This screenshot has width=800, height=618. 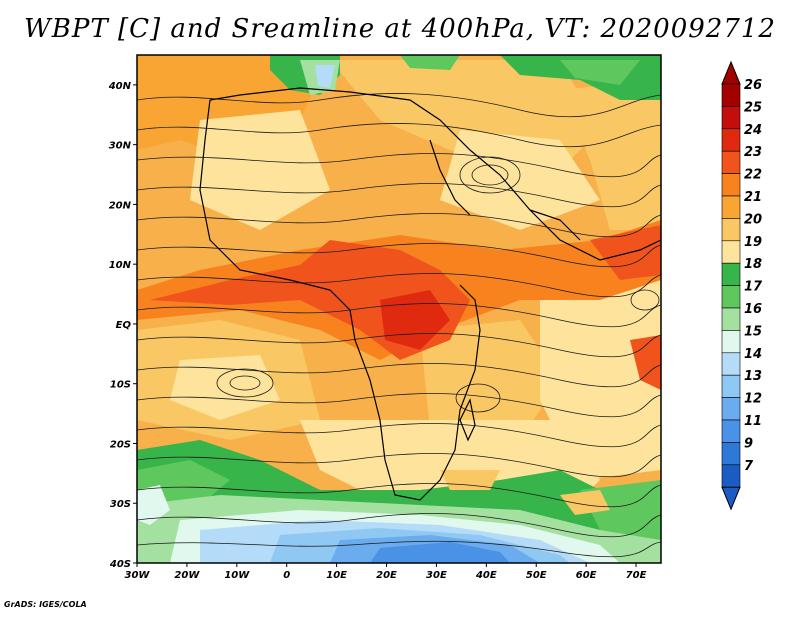 What do you see at coordinates (753, 219) in the screenshot?
I see `colorbar-label: 20` at bounding box center [753, 219].